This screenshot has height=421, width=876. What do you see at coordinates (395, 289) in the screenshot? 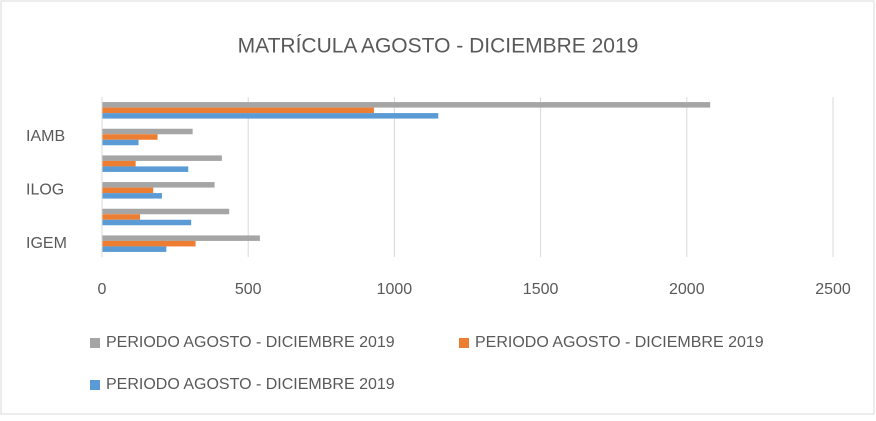
I see `x-tick-label: 1000` at bounding box center [395, 289].